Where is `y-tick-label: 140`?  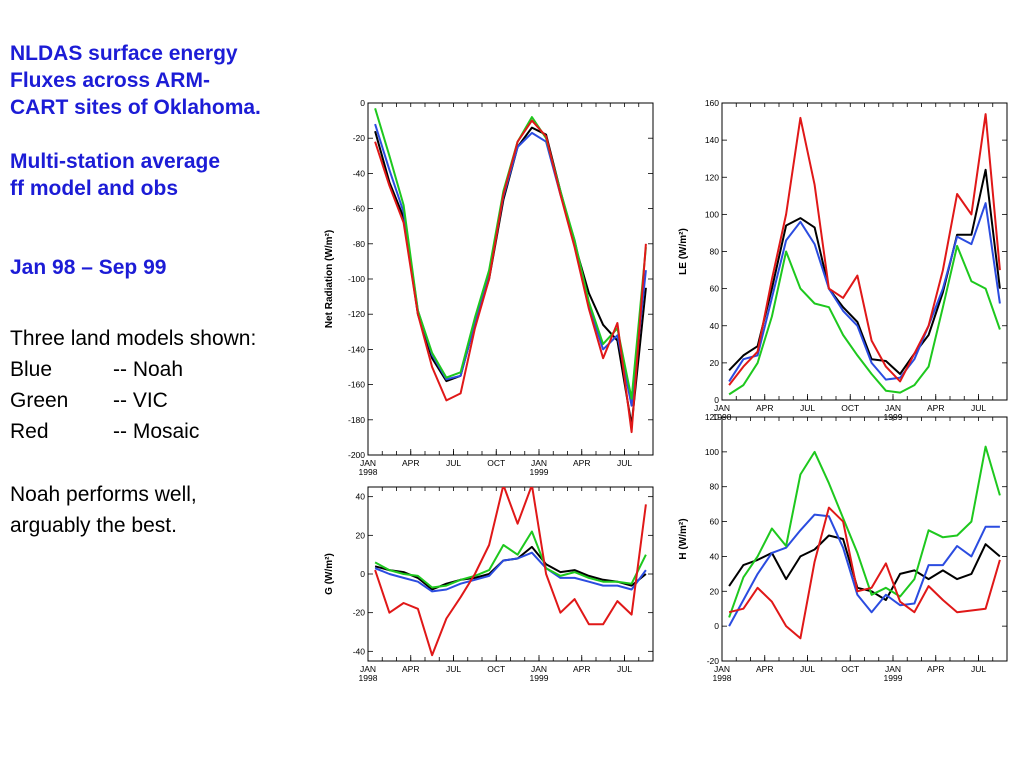
y-tick-label: 140 is located at coordinates (712, 140).